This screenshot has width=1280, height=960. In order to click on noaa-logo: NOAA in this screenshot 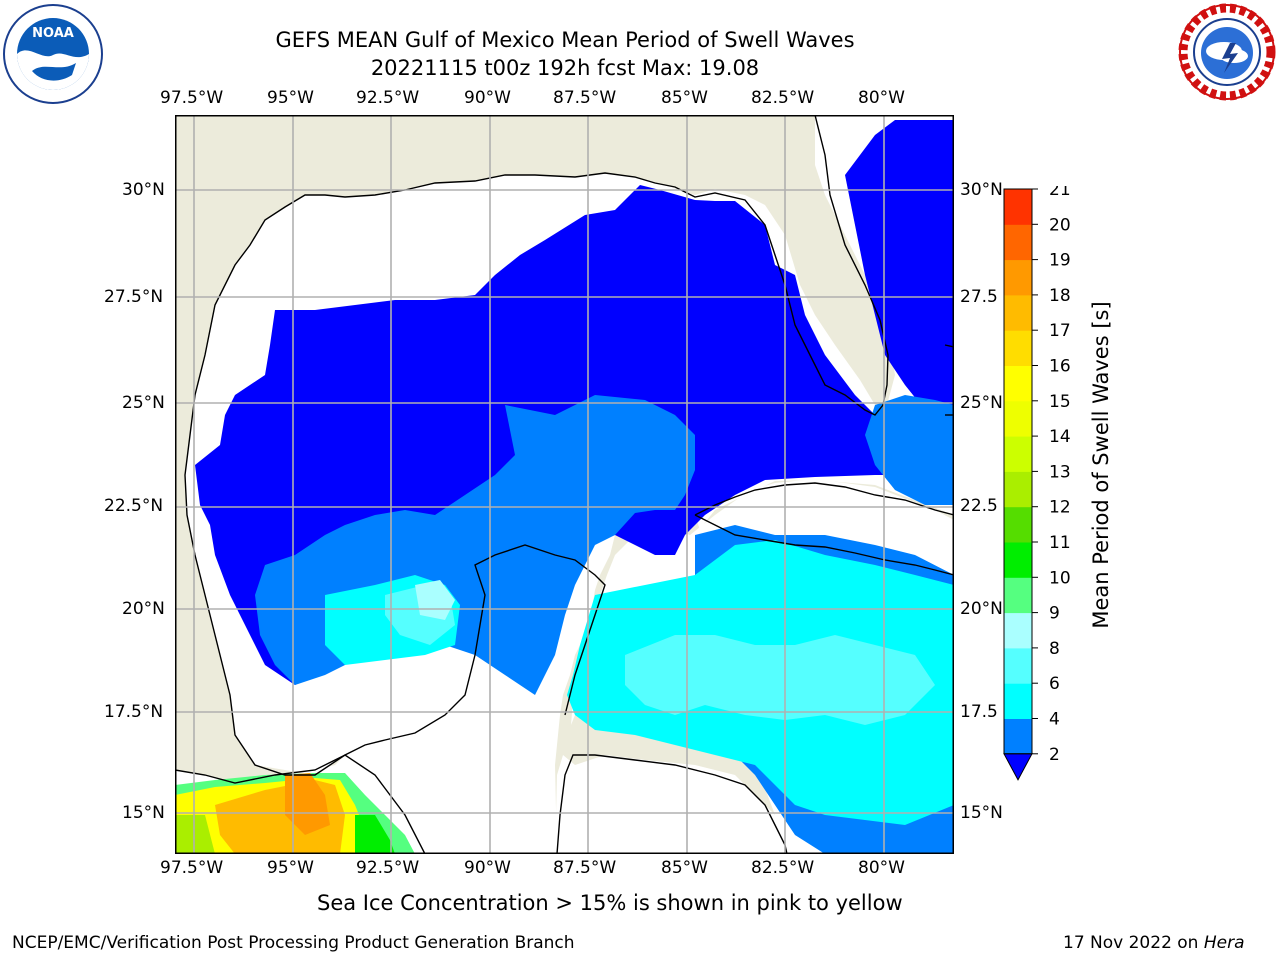, I will do `click(53, 54)`.